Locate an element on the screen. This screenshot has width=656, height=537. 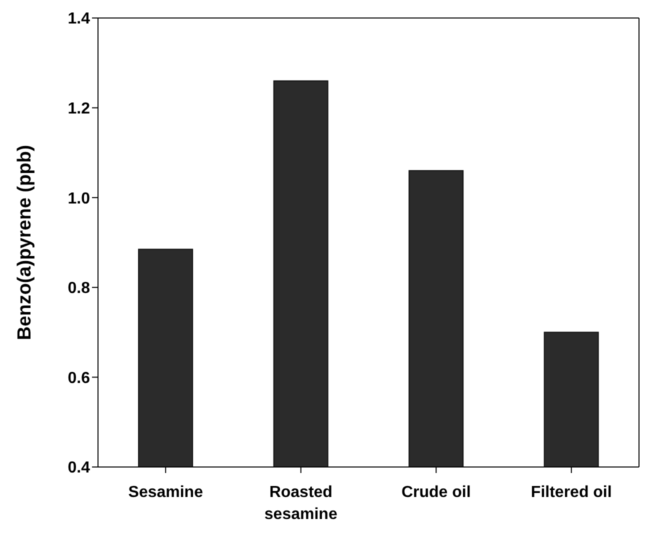
y-tick-label: 1.4 is located at coordinates (79, 19).